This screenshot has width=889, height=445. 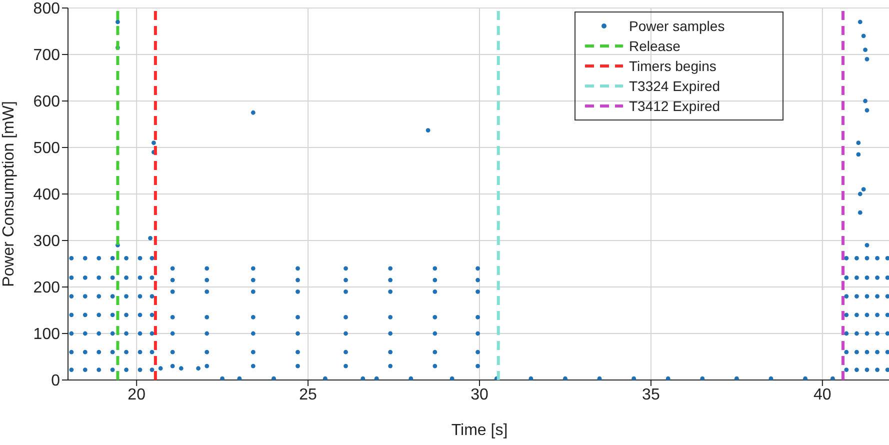 What do you see at coordinates (655, 46) in the screenshot?
I see `legend-label: Release` at bounding box center [655, 46].